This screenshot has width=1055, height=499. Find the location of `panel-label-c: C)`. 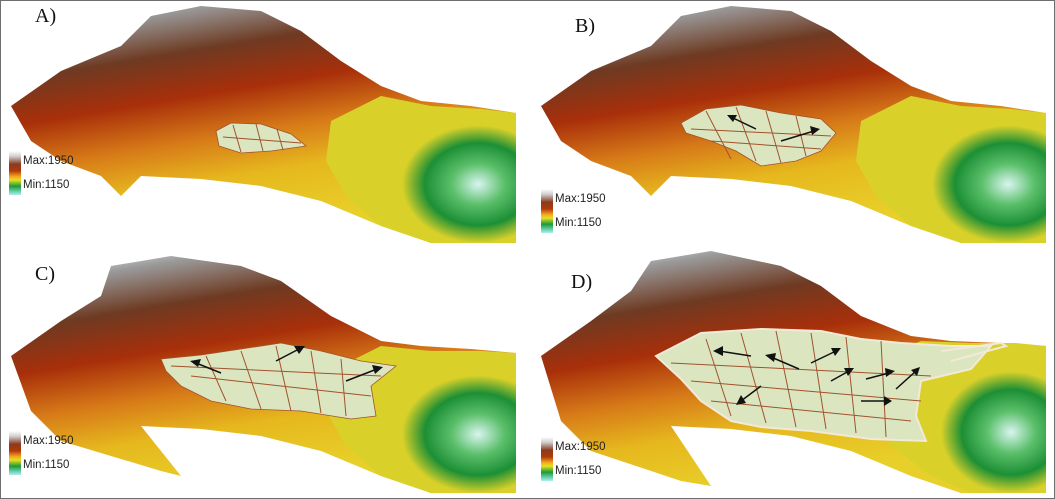

panel-label-c: C) is located at coordinates (45, 274).